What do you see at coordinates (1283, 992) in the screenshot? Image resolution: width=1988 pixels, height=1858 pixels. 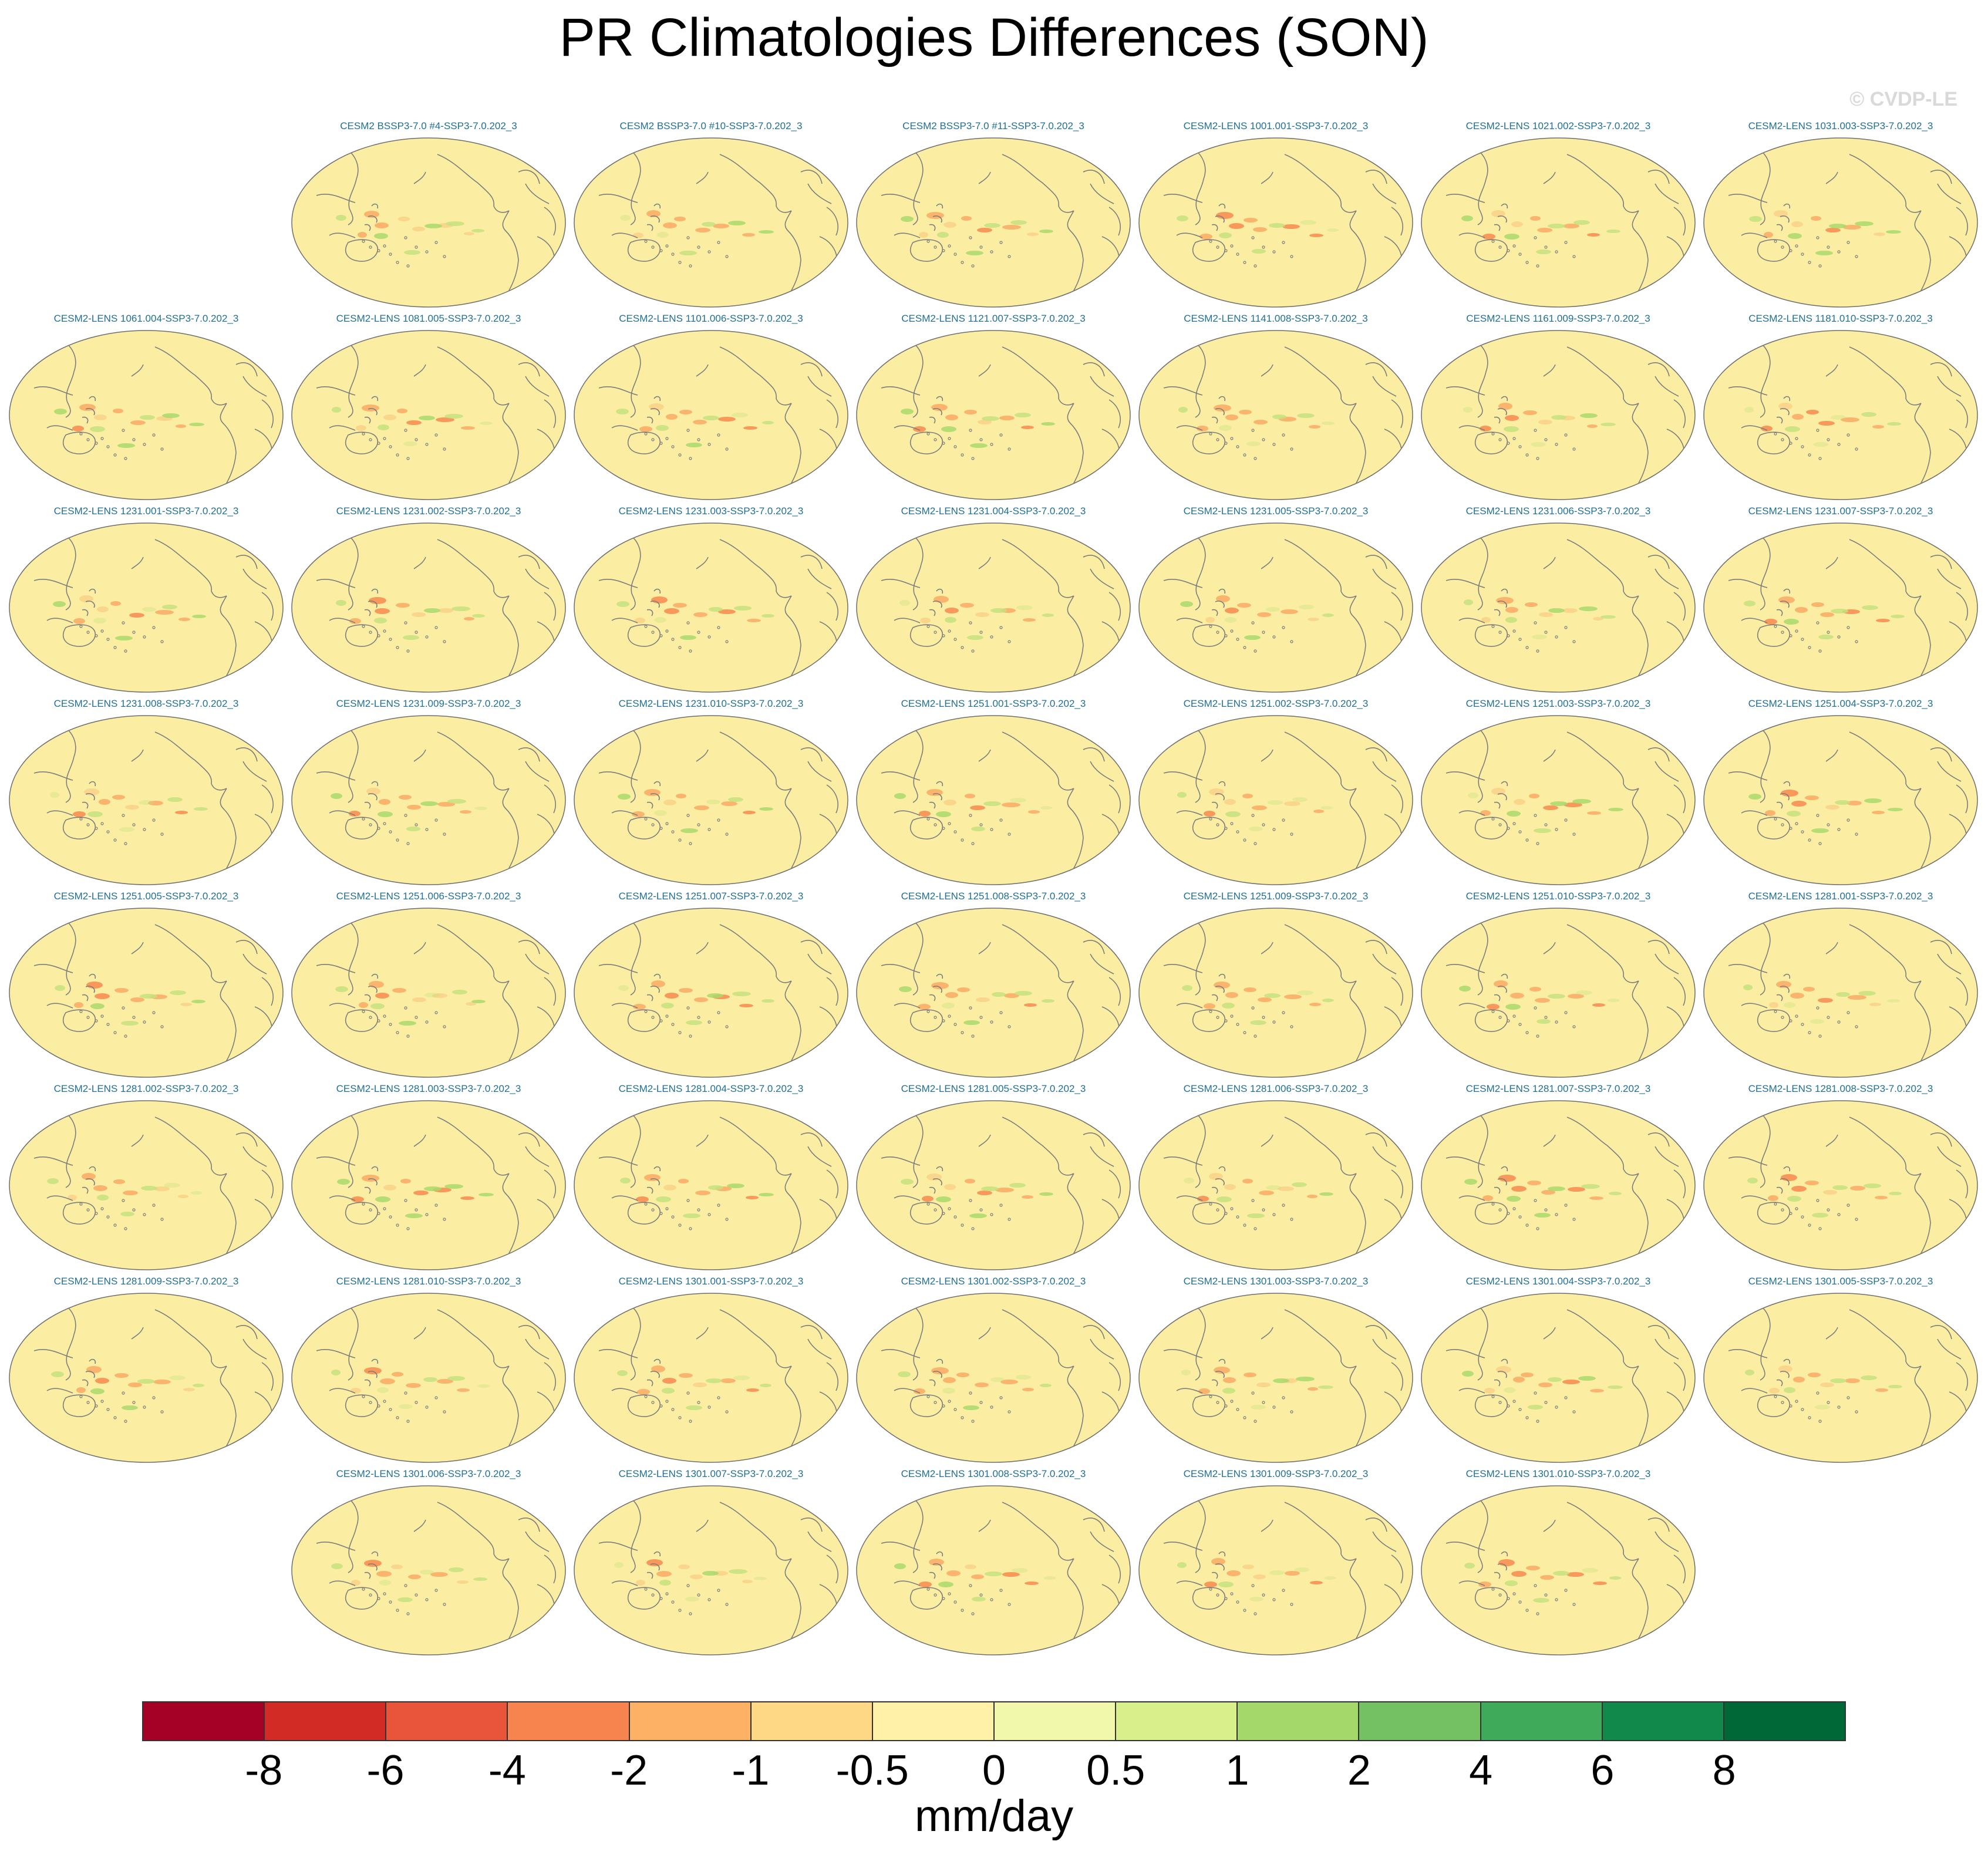 I see `map-content` at bounding box center [1283, 992].